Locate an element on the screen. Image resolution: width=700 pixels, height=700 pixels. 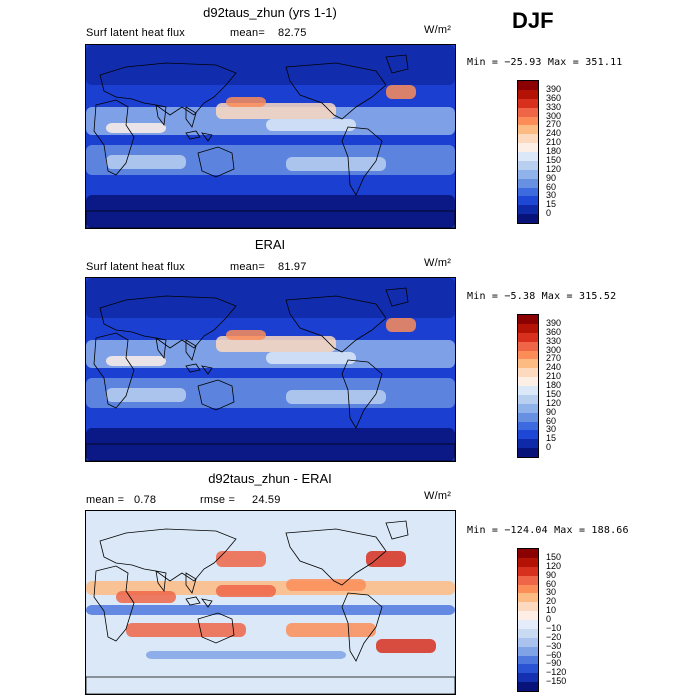
colorbar-tick-label: −10 is located at coordinates (554, 627).